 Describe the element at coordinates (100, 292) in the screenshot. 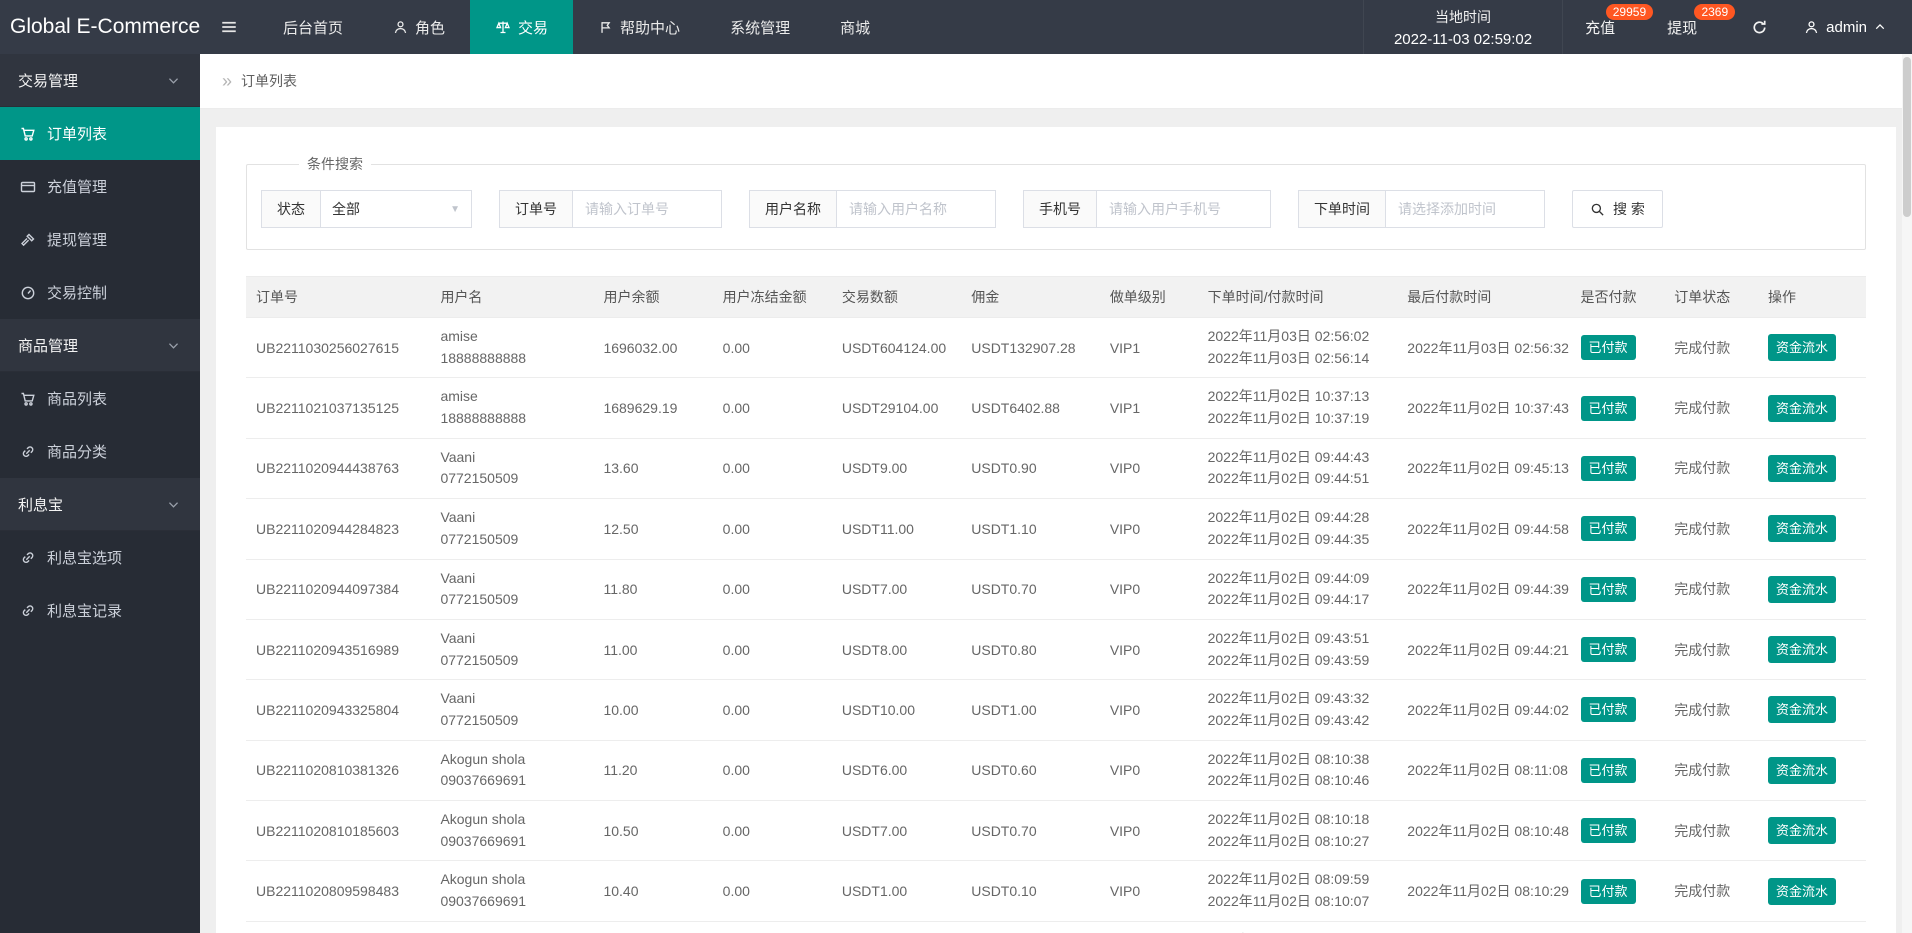

I see `sidebar-item-交易控制: 交易控制` at that location.